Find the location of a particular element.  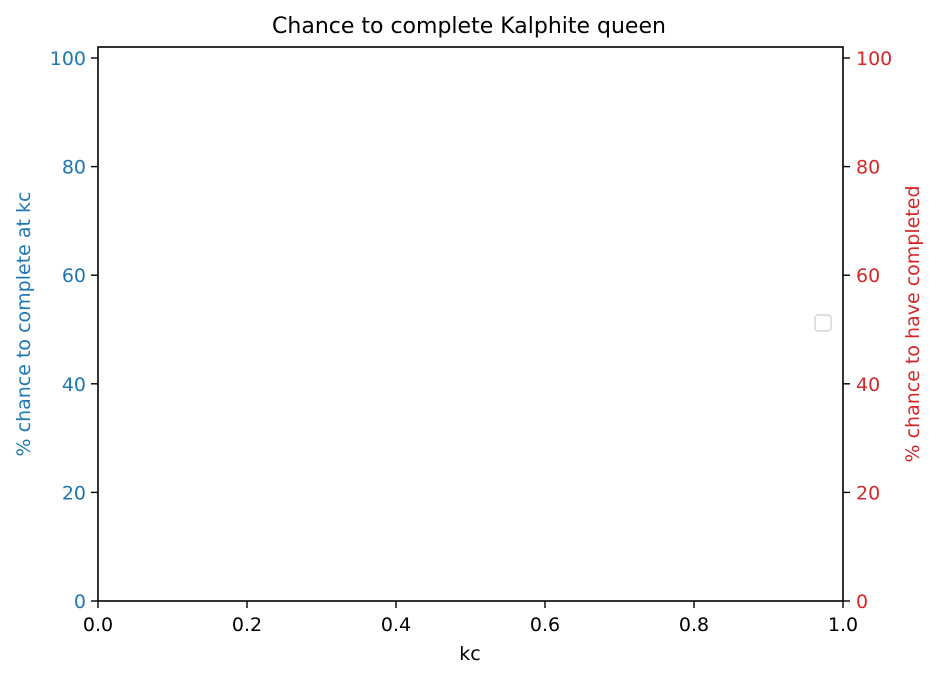

x-tick-label: 0.8 is located at coordinates (694, 625).